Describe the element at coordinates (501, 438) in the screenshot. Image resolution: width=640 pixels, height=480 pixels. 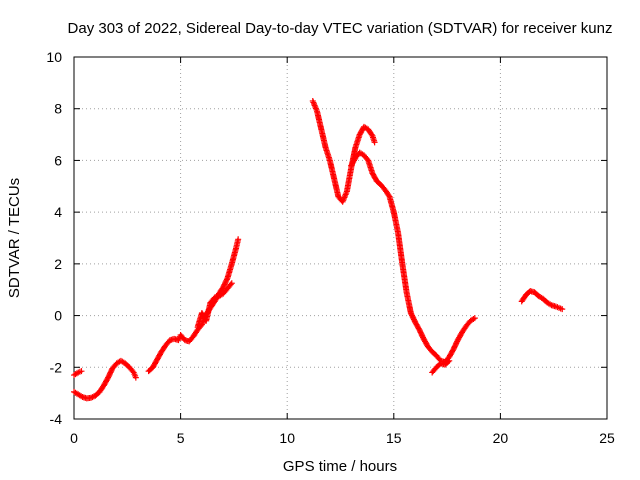
I see `x-tick-label: 20` at that location.